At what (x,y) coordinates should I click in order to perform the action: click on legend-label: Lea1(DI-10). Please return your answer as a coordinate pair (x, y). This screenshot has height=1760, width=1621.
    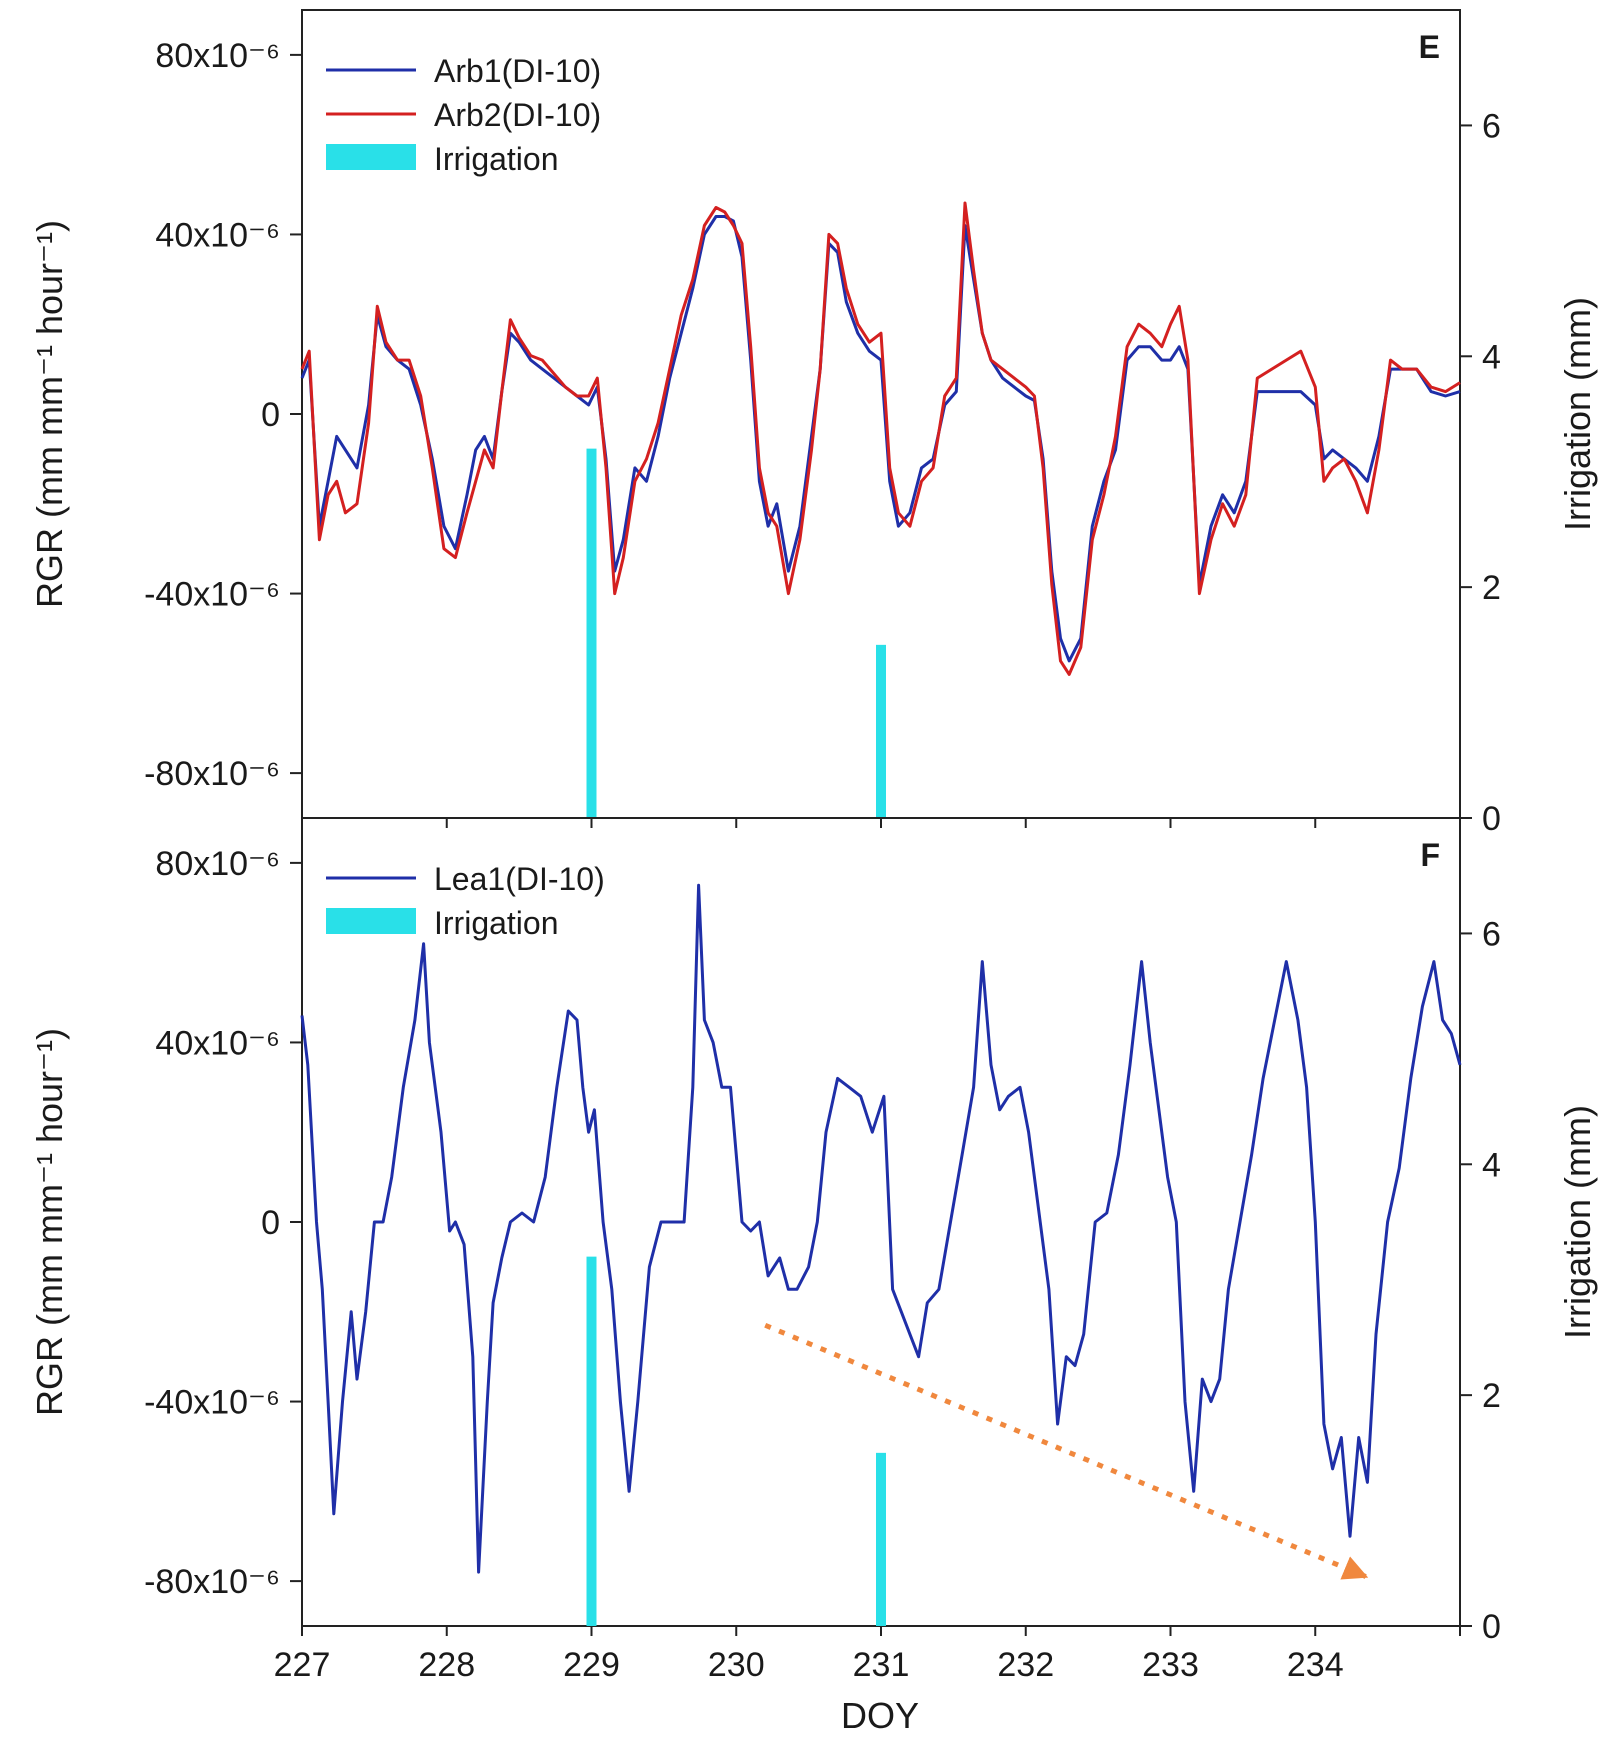
    Looking at the image, I should click on (519, 879).